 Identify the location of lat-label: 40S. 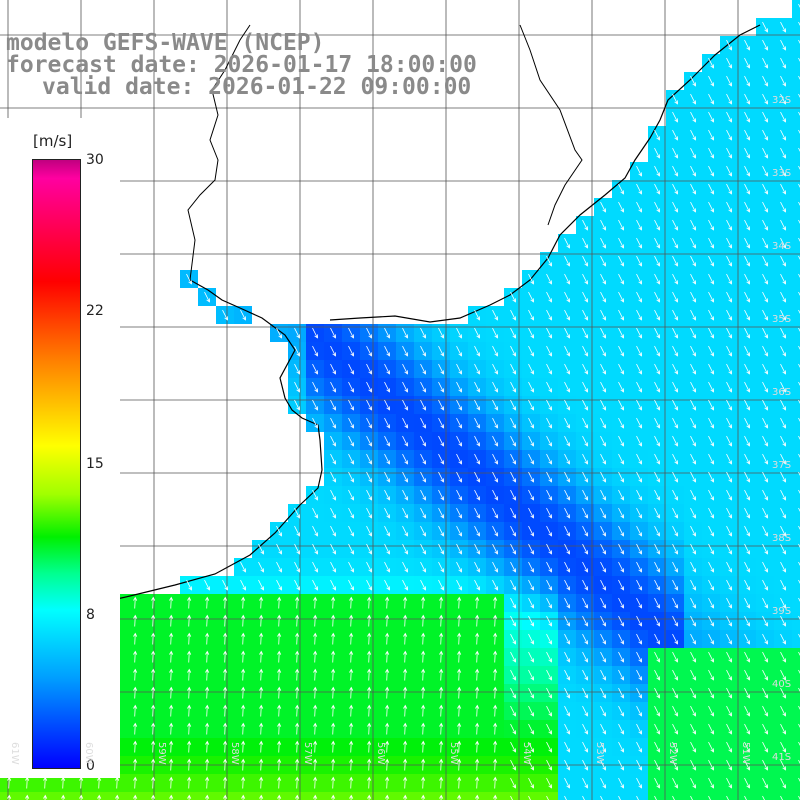
(782, 684).